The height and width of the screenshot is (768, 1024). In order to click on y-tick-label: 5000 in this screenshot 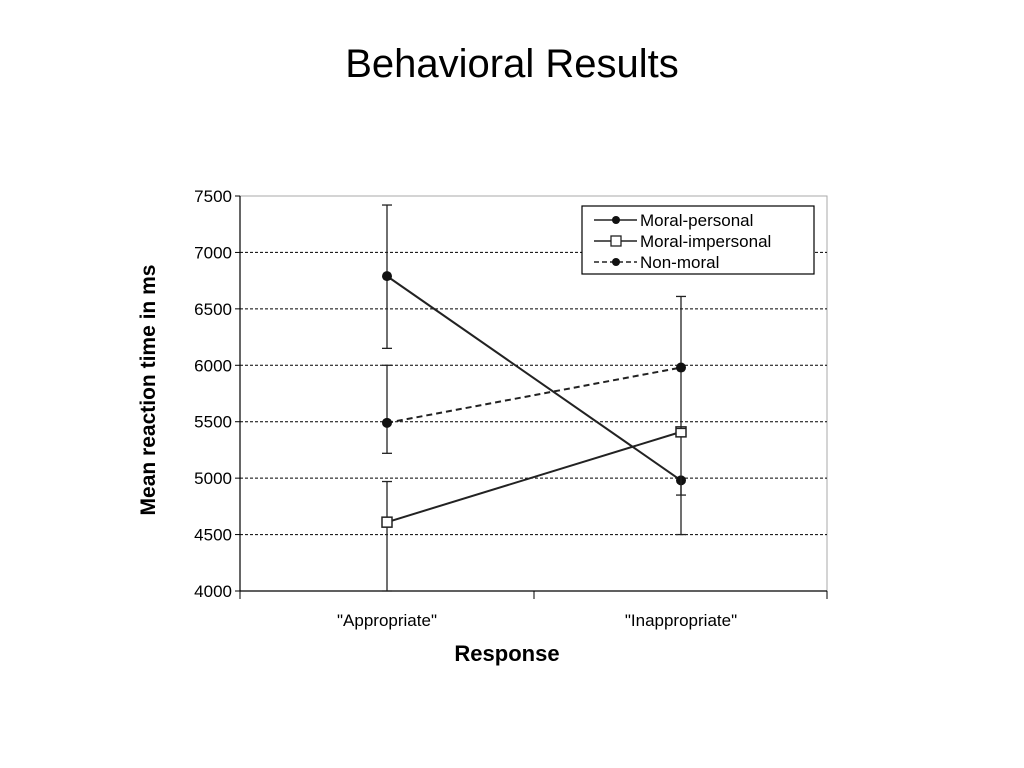, I will do `click(213, 478)`.